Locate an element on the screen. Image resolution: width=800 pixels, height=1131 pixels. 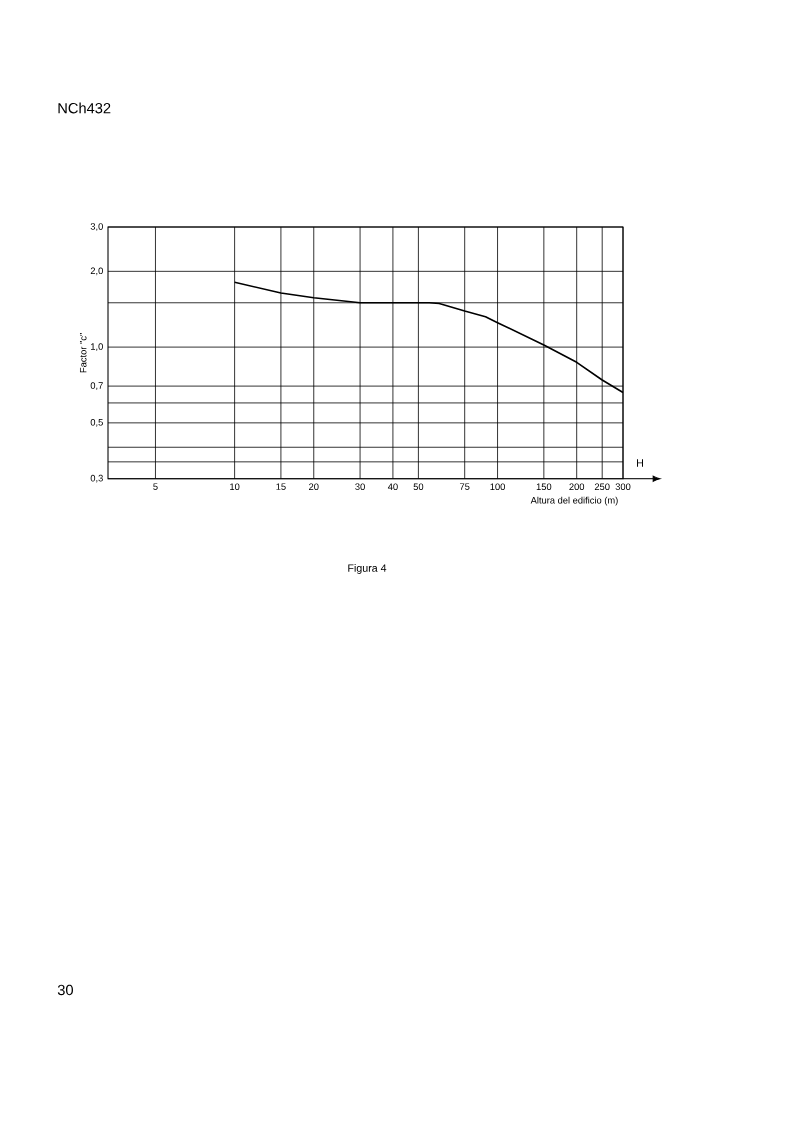
y-axis-title: Factor "c" is located at coordinates (83, 353).